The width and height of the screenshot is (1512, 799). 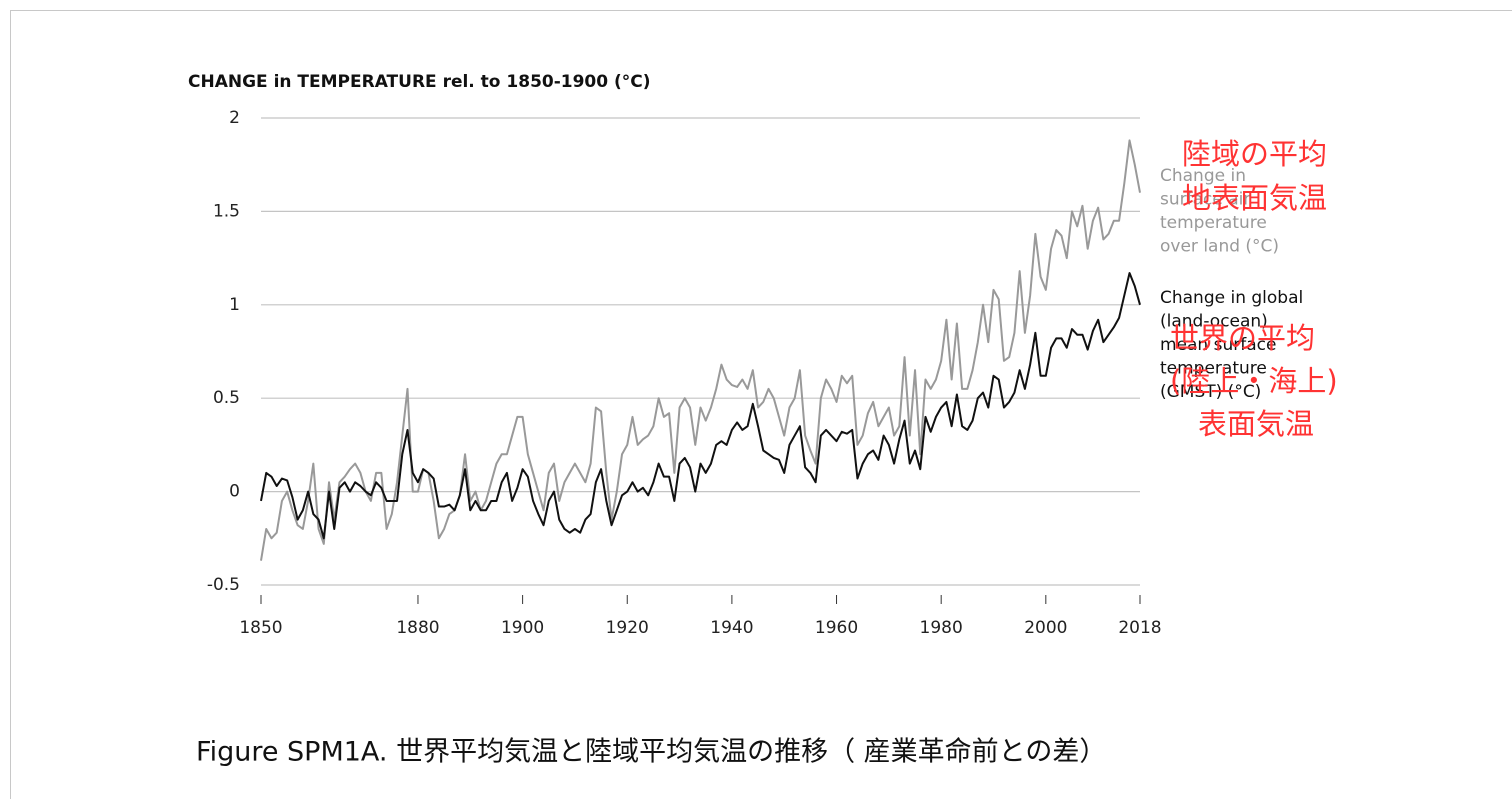 I want to click on series-label: surface air, so click(x=1205, y=200).